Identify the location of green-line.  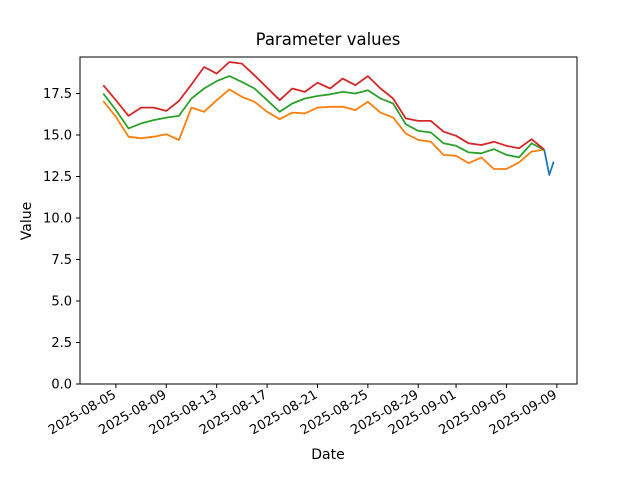
(323, 117).